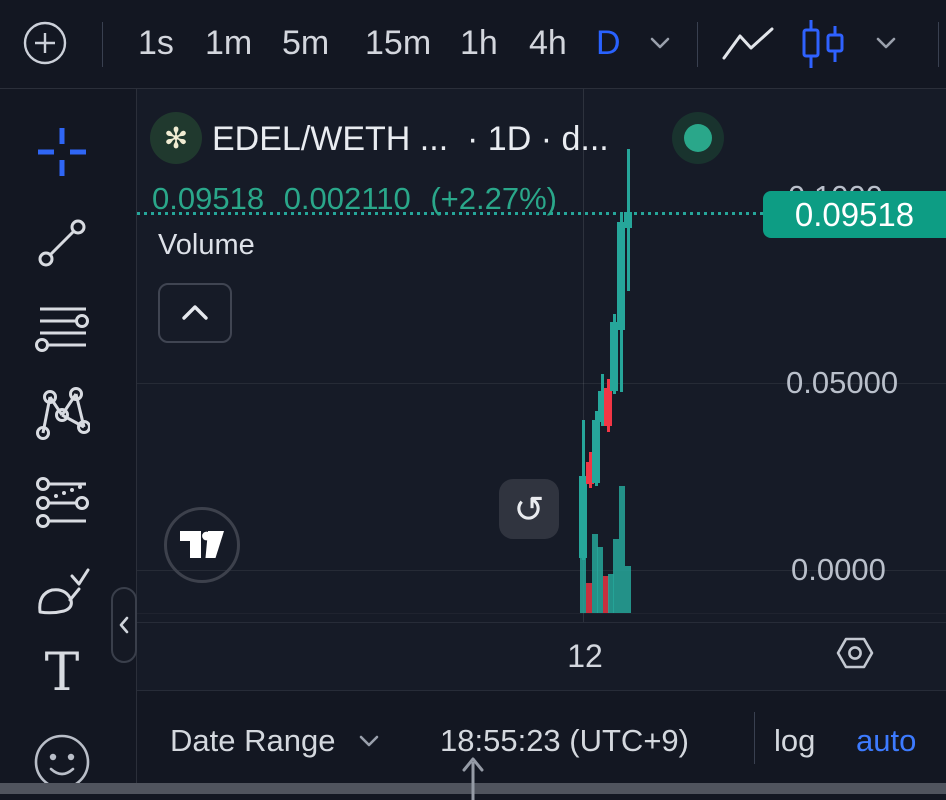  What do you see at coordinates (45, 43) in the screenshot?
I see `add-indicator-button` at bounding box center [45, 43].